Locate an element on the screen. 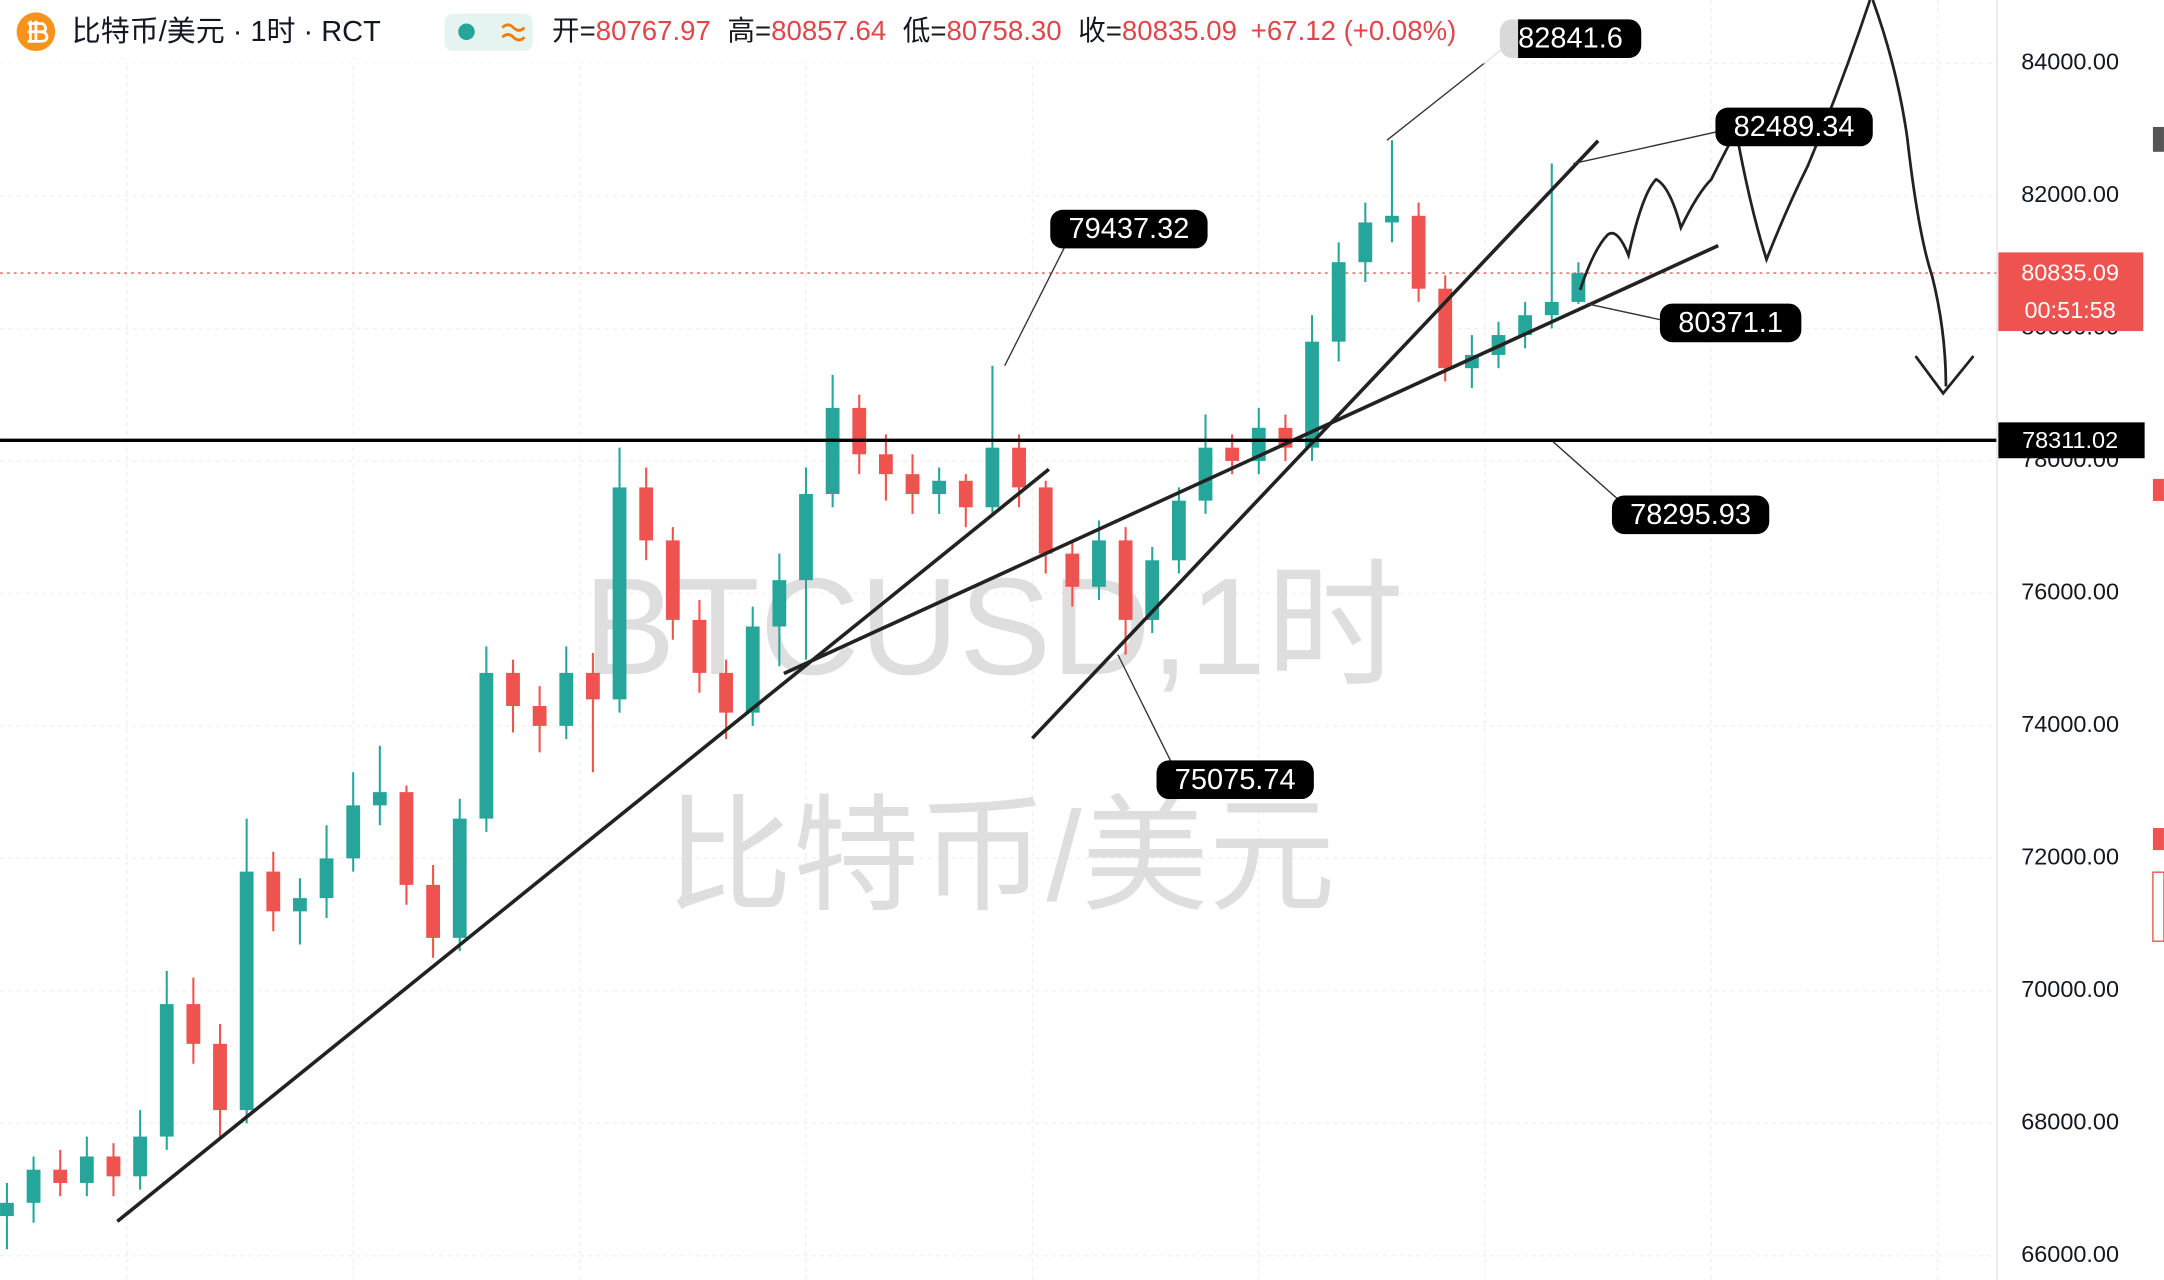  status-dot is located at coordinates (466, 32).